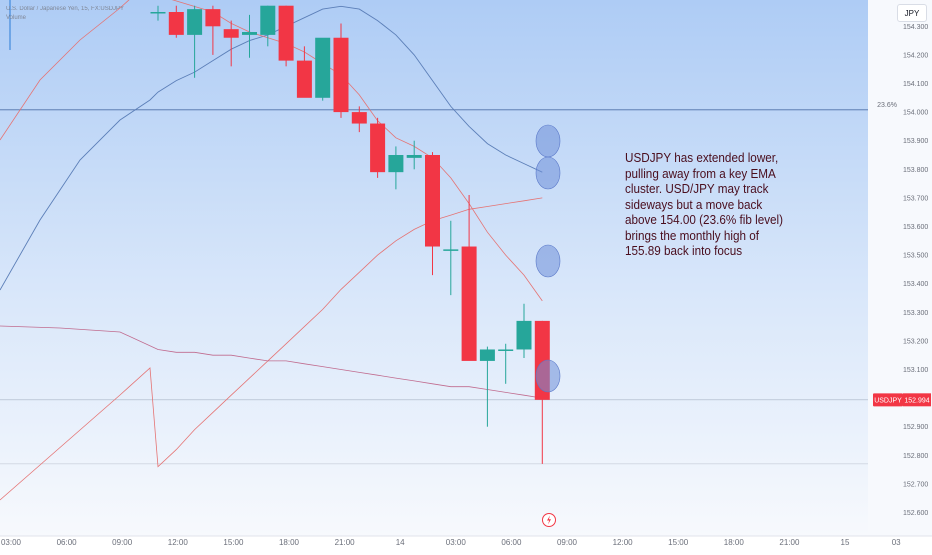 The height and width of the screenshot is (555, 932). I want to click on price-tick-label: 154.300, so click(915, 27).